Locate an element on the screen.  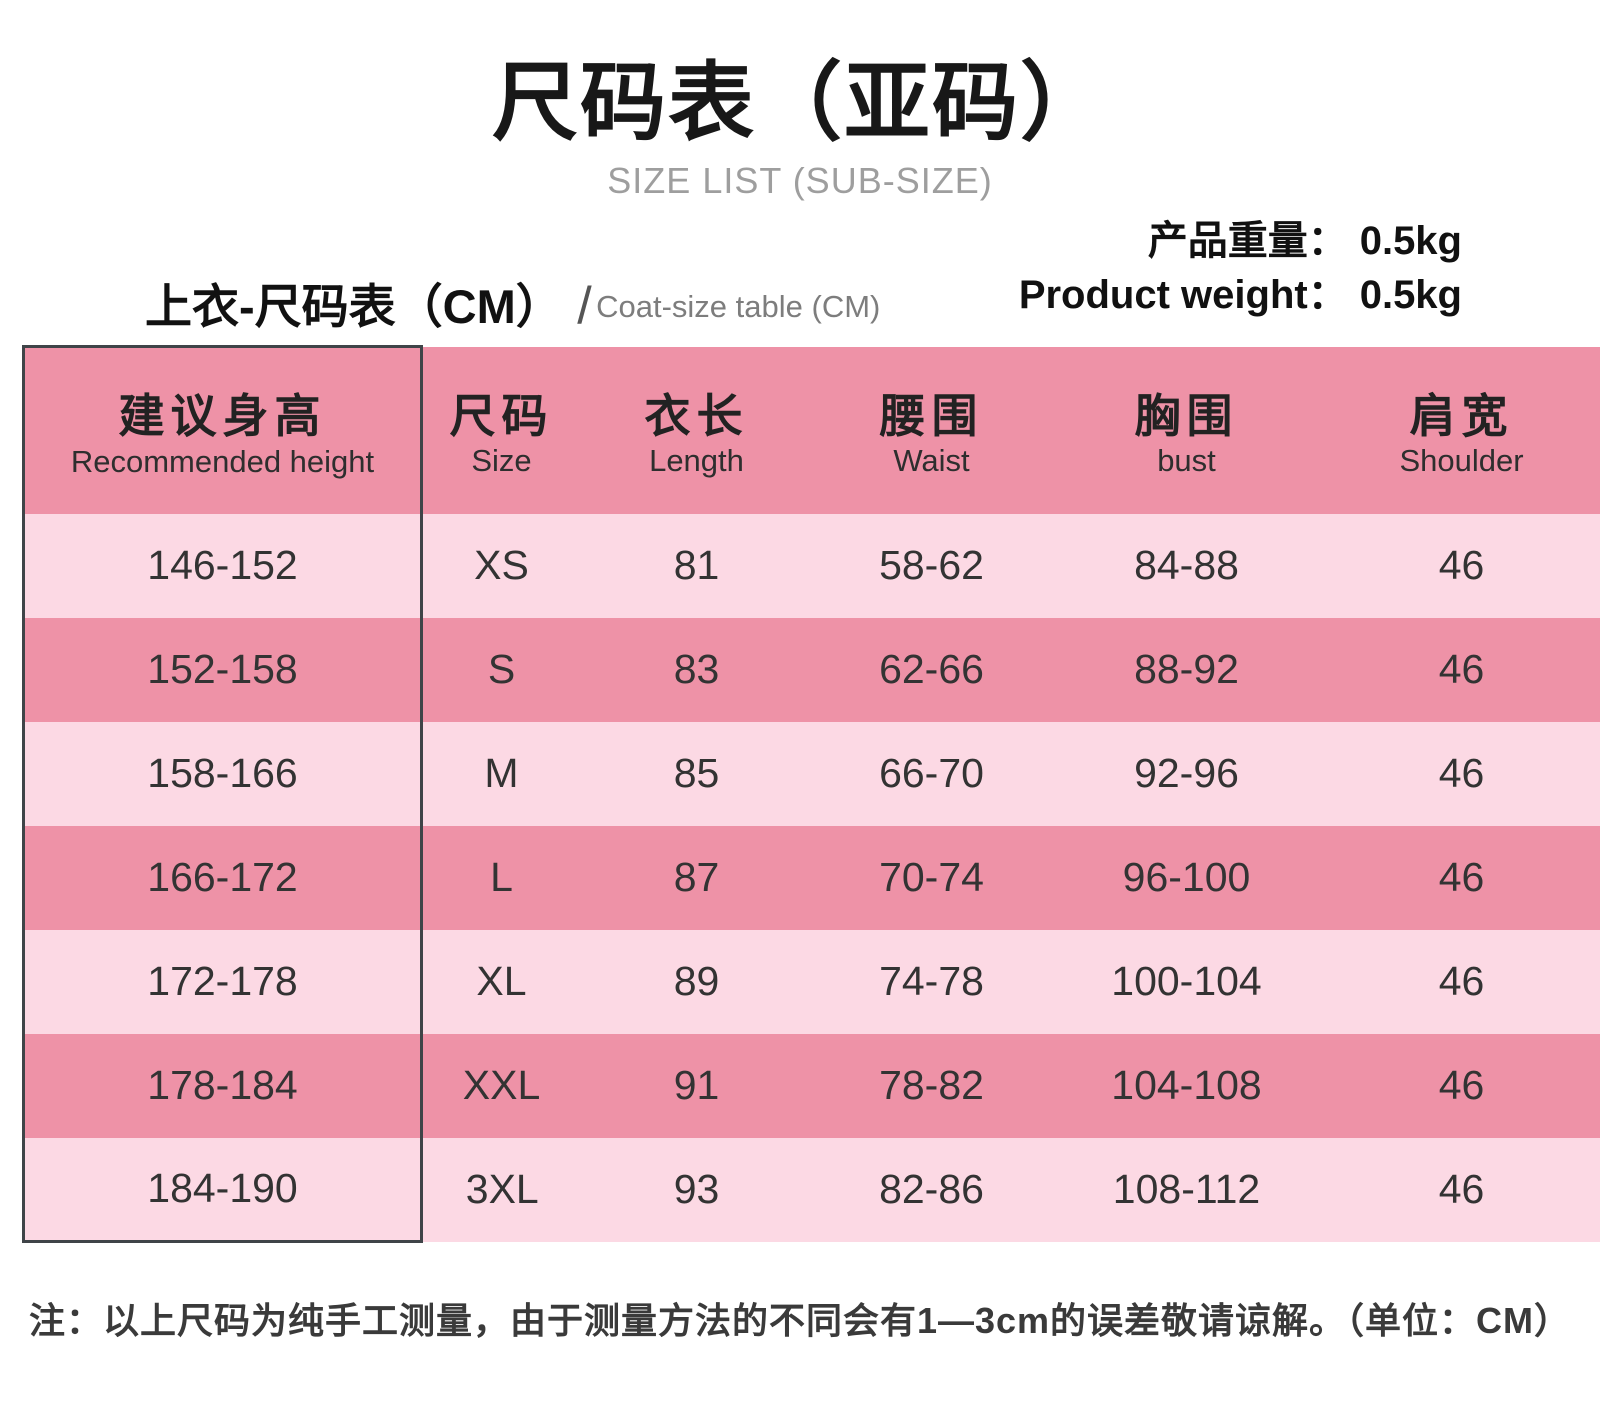
table-row-xxl: 178-184 XXL 91 78-82 104-108 46 is located at coordinates (811, 1085).